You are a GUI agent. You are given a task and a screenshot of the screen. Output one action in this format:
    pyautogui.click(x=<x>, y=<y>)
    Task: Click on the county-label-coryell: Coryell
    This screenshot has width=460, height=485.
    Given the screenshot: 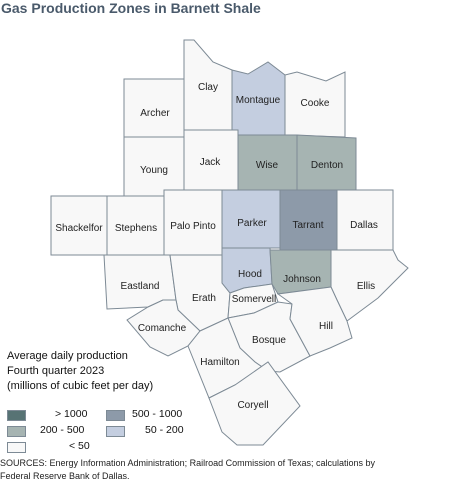 What is the action you would take?
    pyautogui.click(x=252, y=405)
    